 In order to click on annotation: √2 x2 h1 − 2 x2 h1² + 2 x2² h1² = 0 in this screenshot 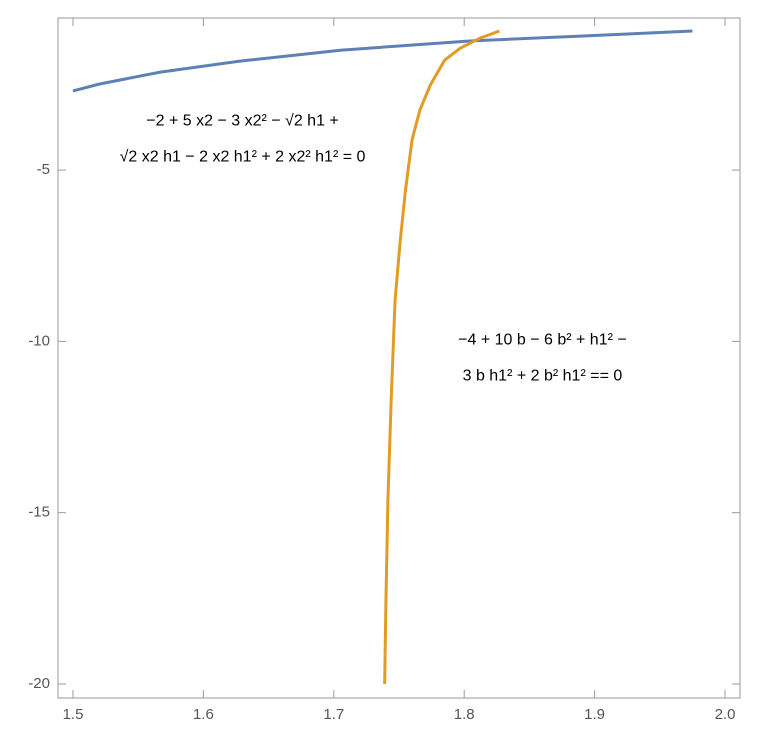, I will do `click(243, 156)`.